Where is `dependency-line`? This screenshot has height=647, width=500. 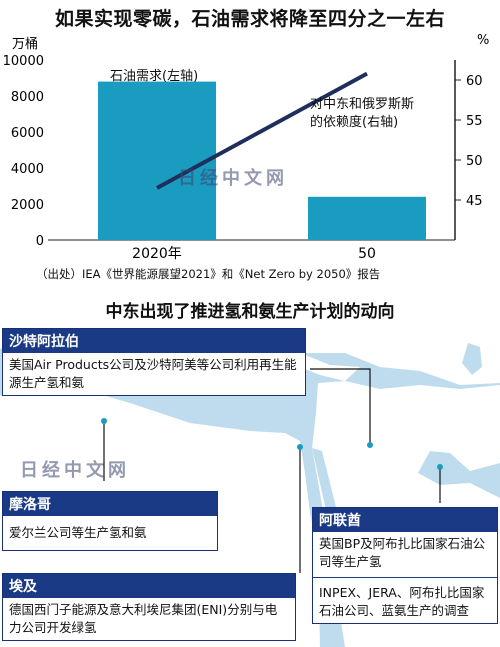
dependency-line is located at coordinates (262, 130).